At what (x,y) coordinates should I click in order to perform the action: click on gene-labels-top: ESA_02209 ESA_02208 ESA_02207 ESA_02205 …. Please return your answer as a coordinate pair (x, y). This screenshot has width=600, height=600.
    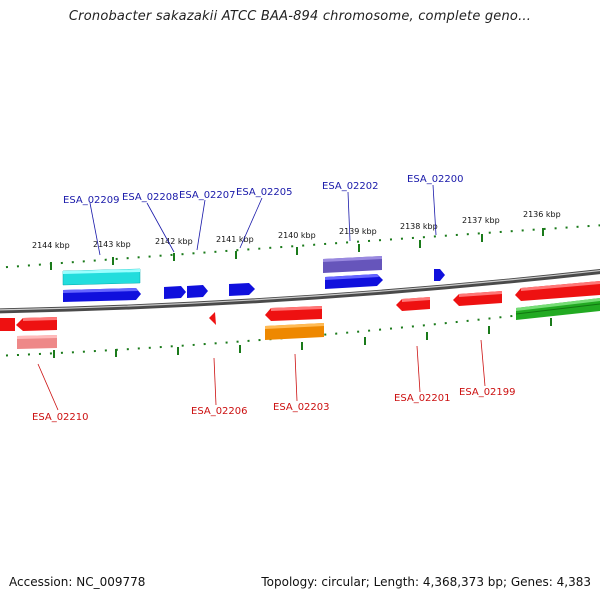
    Looking at the image, I should click on (263, 190).